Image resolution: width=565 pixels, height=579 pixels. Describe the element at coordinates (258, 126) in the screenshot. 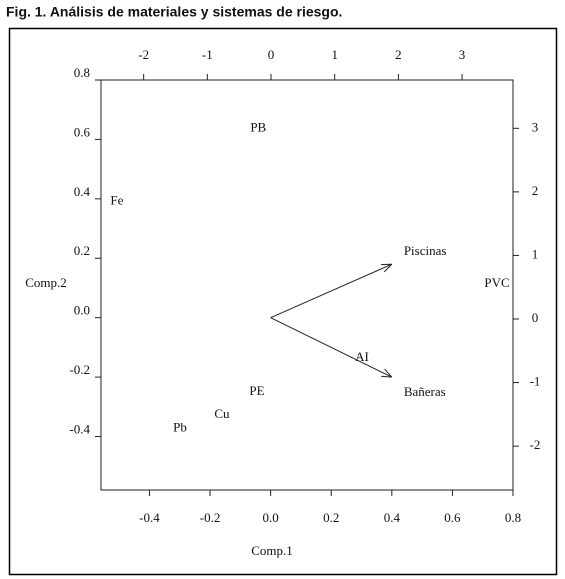

I see `point-label: PB` at that location.